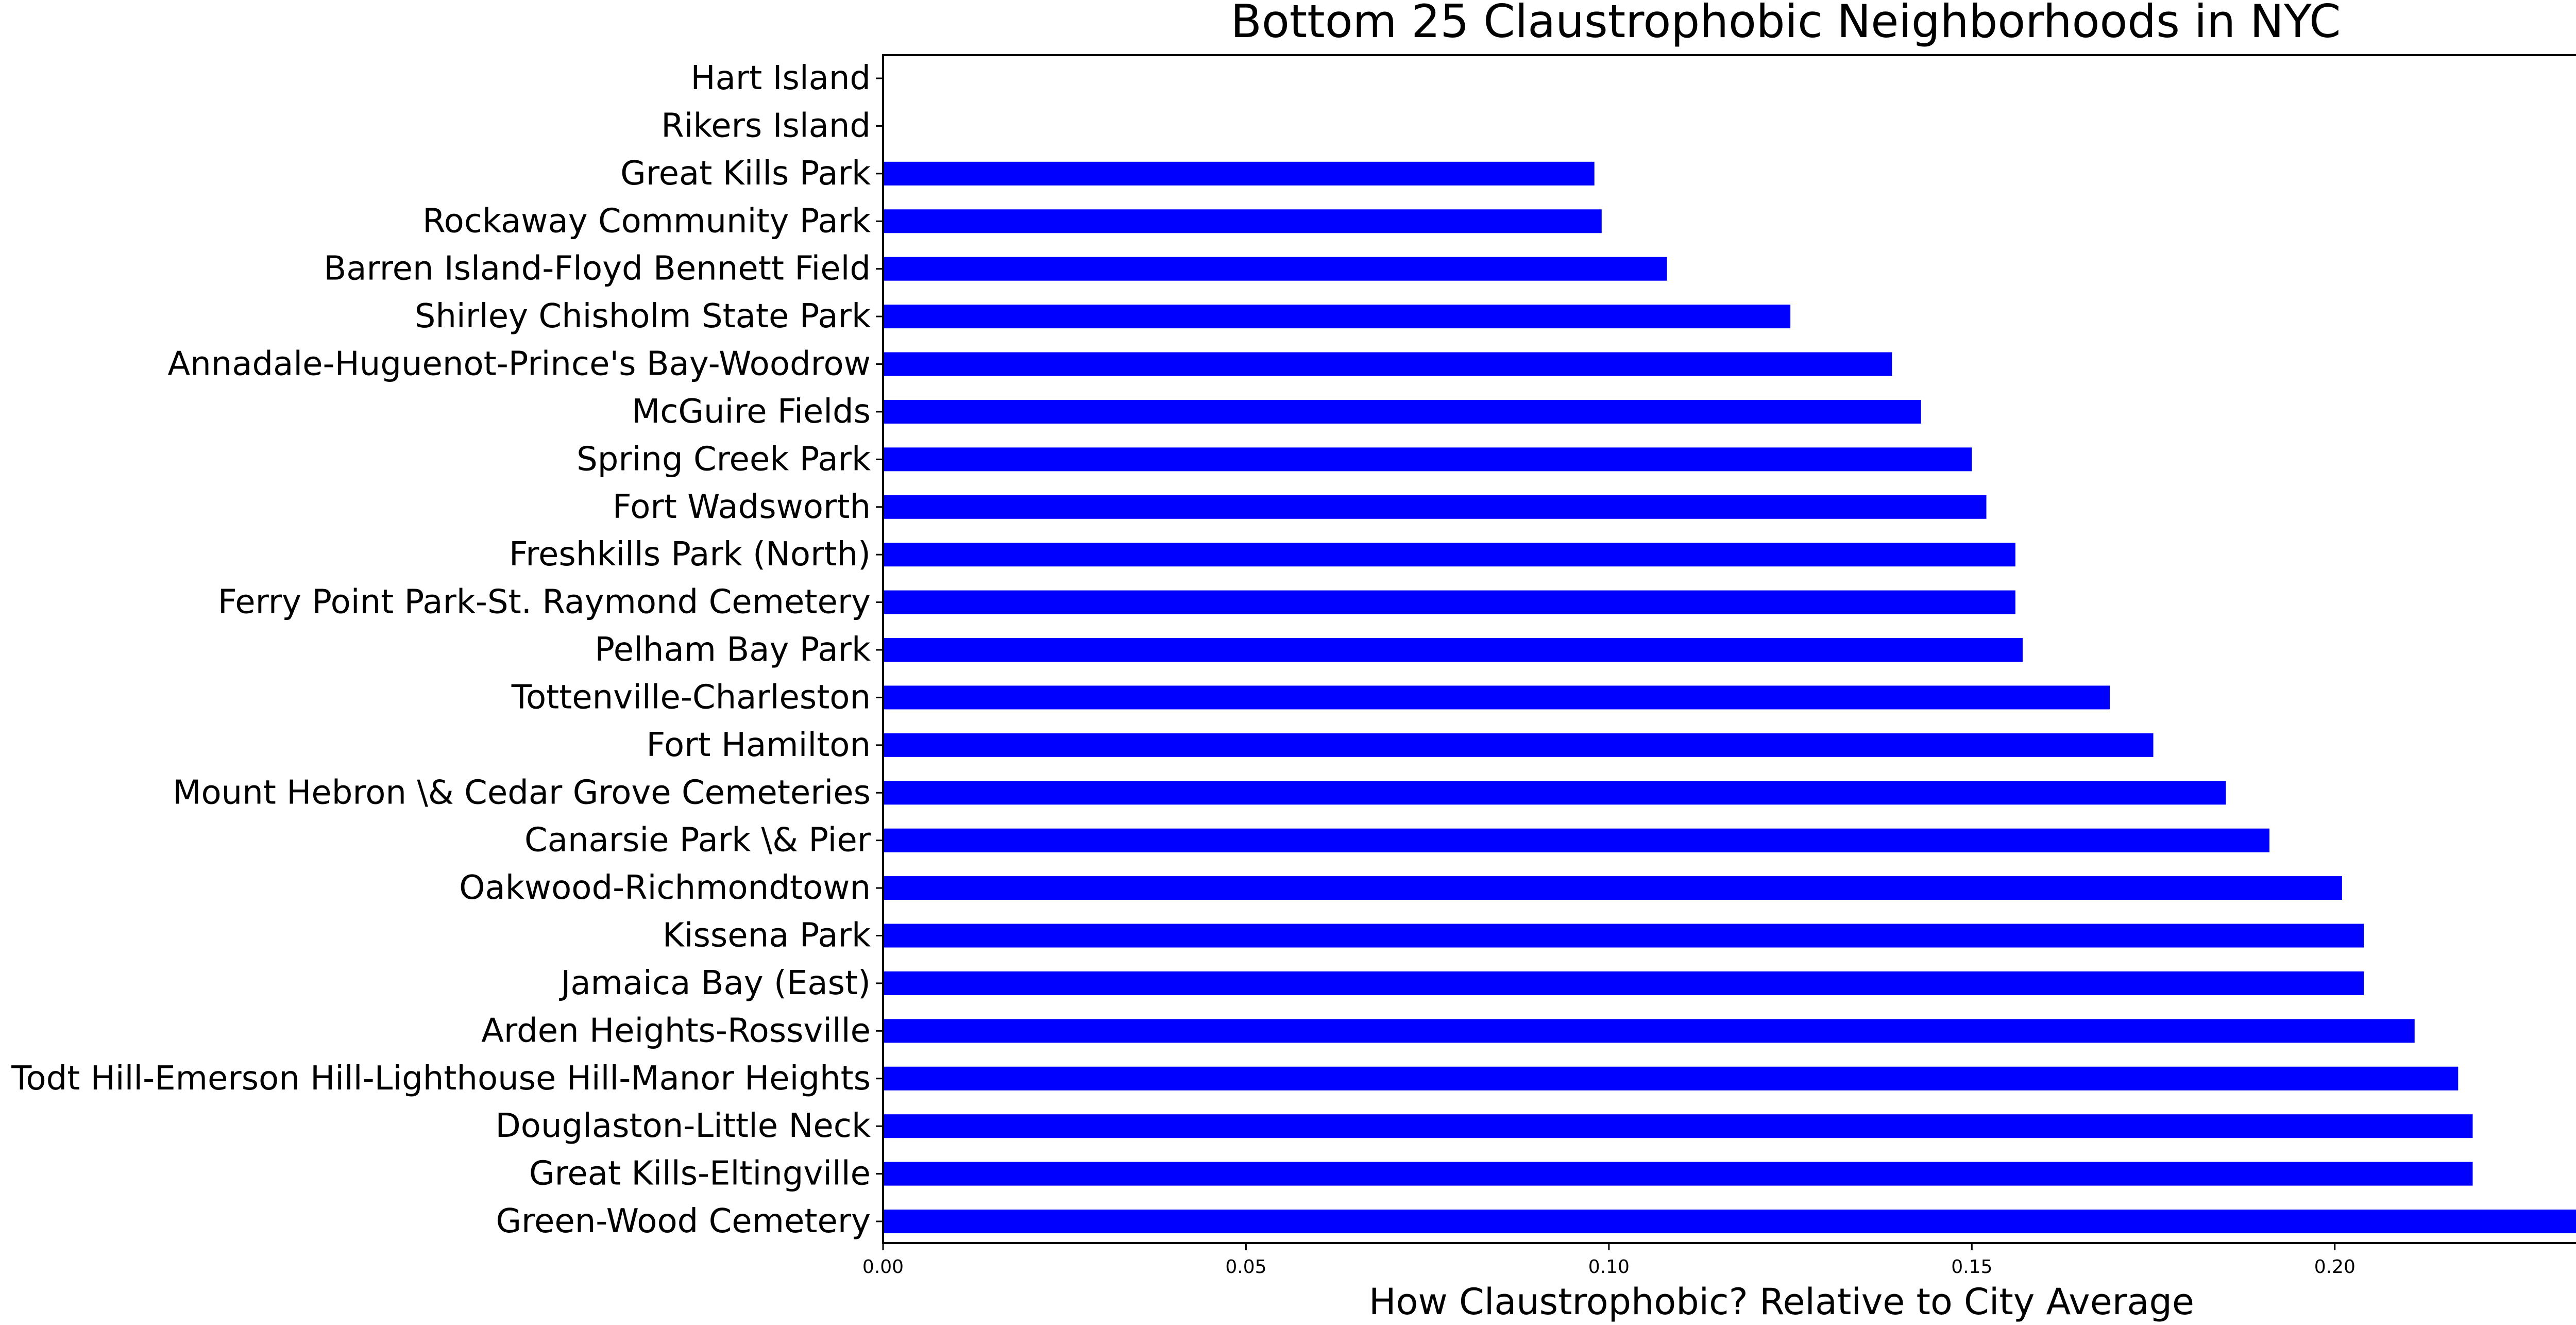 This screenshot has height=1325, width=2576. I want to click on y-tick-label: Fort Wadsworth, so click(742, 507).